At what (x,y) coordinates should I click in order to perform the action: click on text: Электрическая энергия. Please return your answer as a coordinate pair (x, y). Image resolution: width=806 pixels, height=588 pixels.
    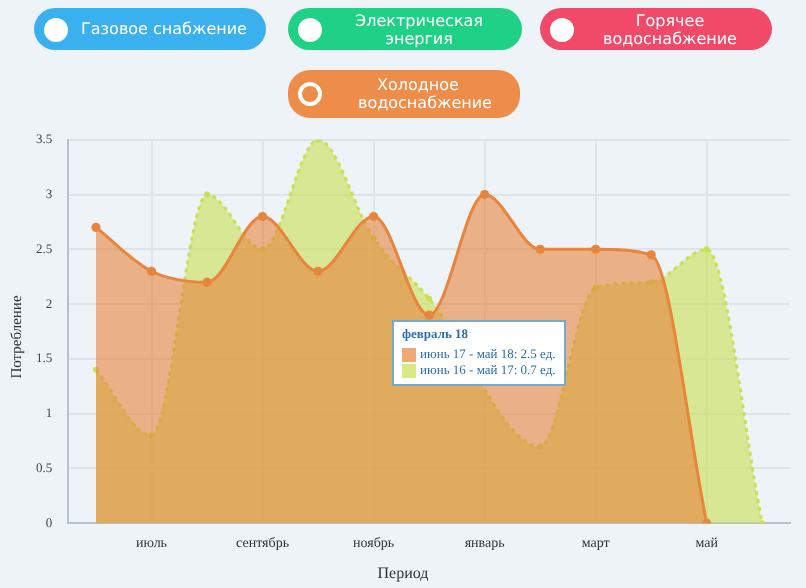
    Looking at the image, I should click on (419, 29).